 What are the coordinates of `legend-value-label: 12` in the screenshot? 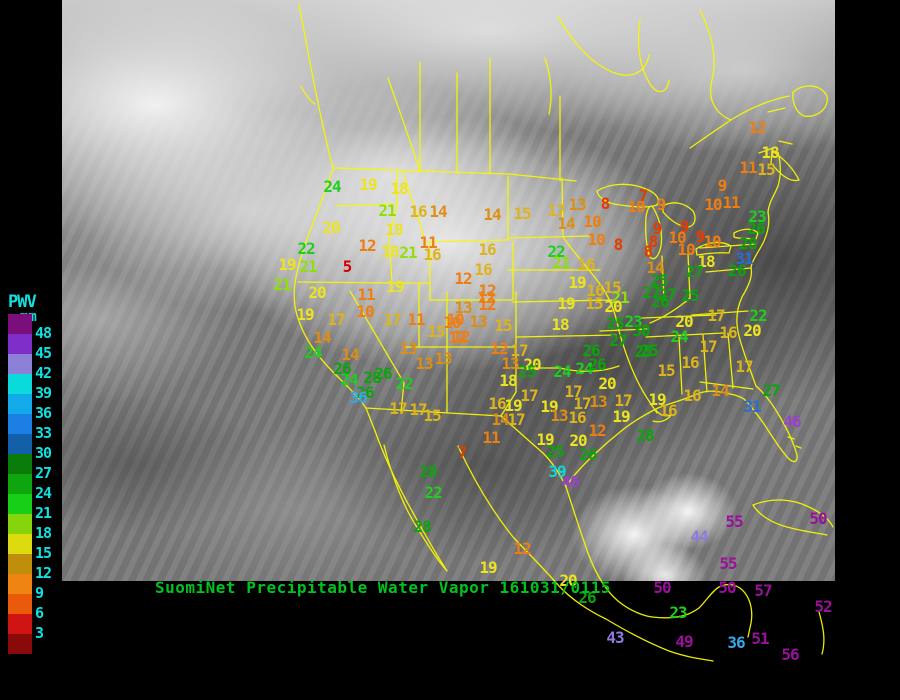 It's located at (43, 573).